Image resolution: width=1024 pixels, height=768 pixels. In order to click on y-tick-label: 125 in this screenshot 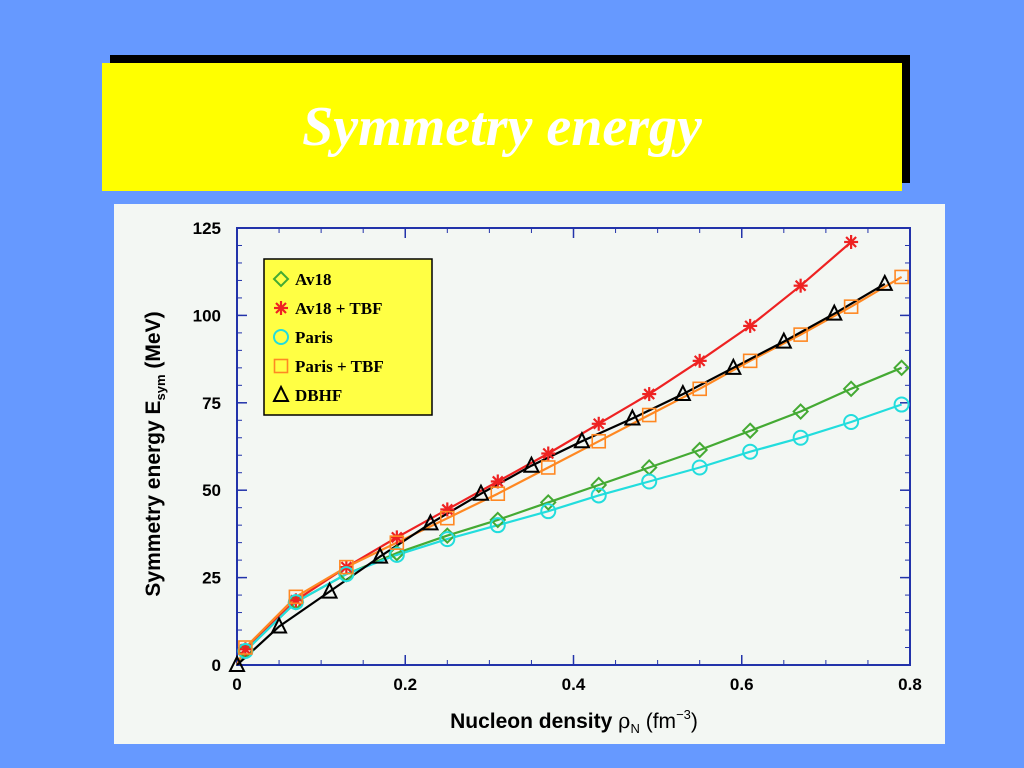, I will do `click(207, 228)`.